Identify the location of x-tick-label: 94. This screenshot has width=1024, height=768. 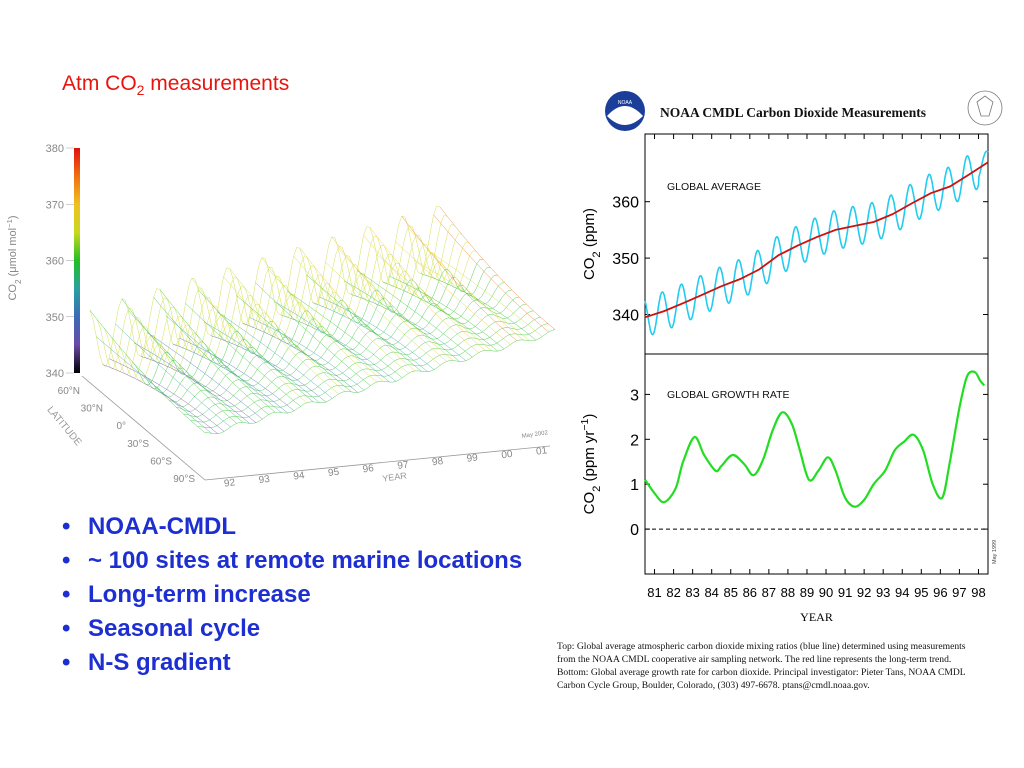
(902, 592).